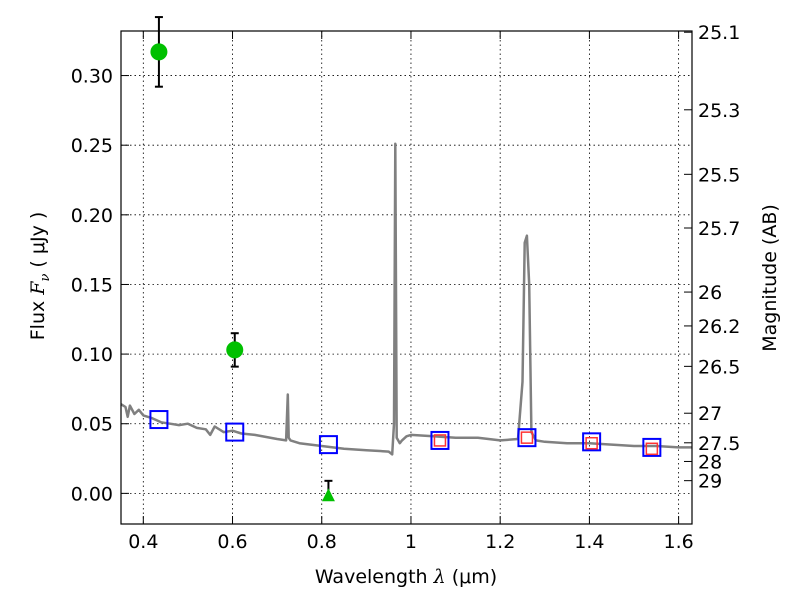  I want to click on y-axis-ticks: 0.00 0.05 0.10 0.15 0.20 0.25 0.30, so click(100, 285).